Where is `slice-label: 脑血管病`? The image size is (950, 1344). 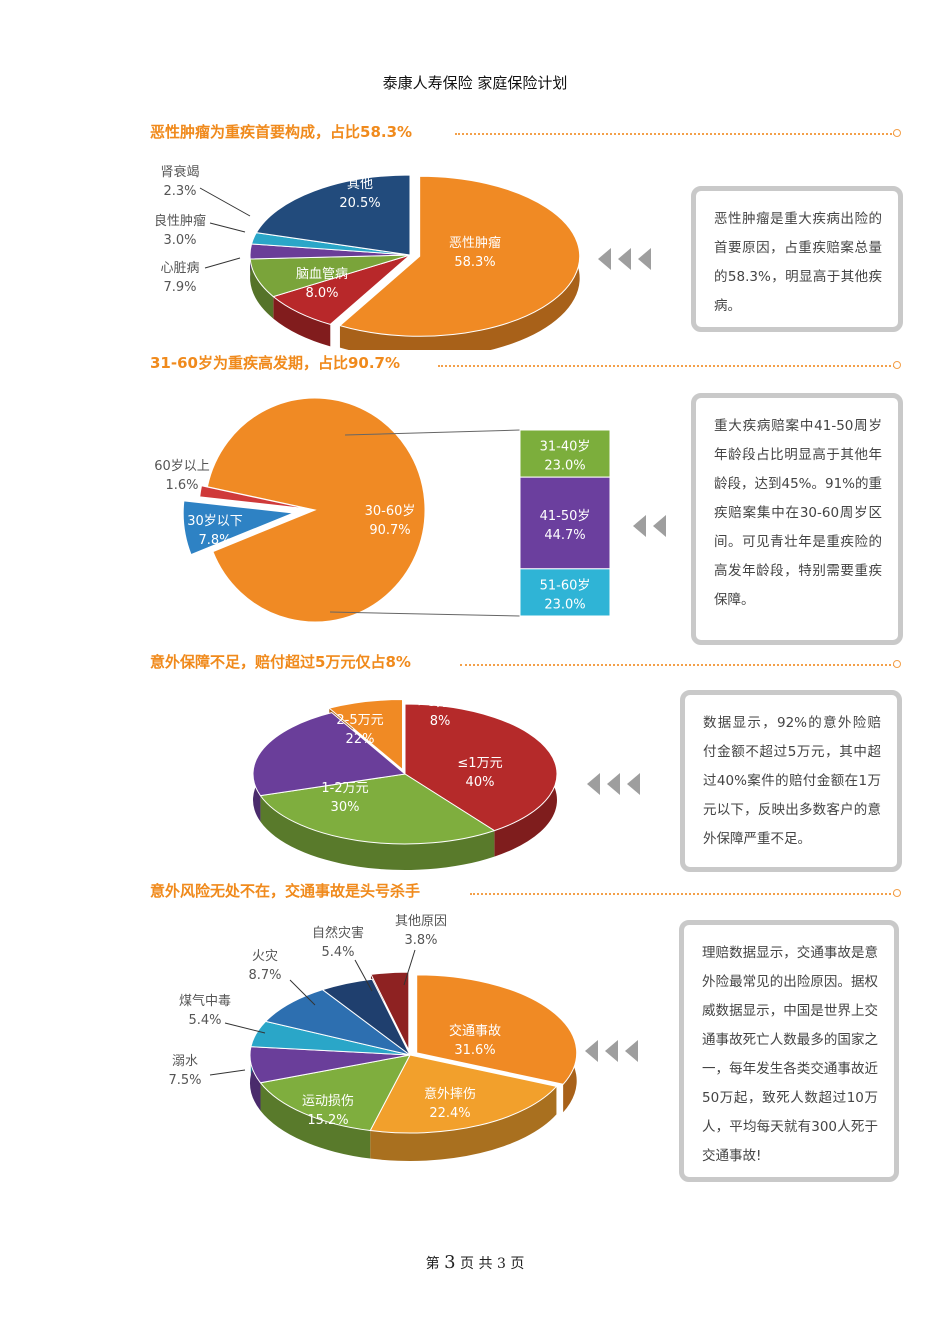
slice-label: 脑血管病 is located at coordinates (322, 274).